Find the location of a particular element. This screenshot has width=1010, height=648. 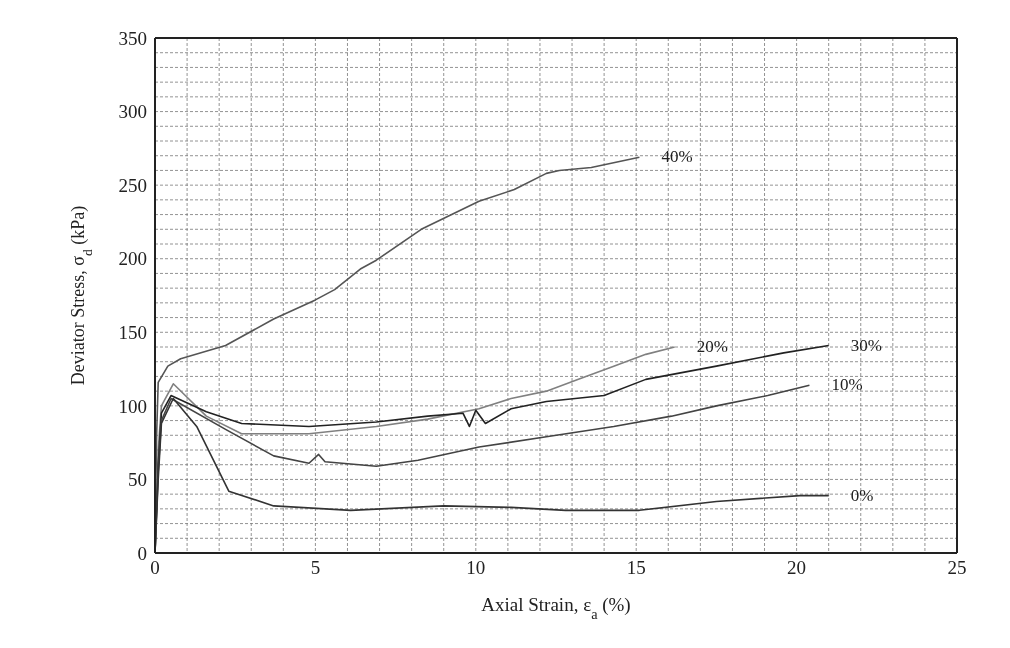

y-tick-label: 150 is located at coordinates (132, 333).